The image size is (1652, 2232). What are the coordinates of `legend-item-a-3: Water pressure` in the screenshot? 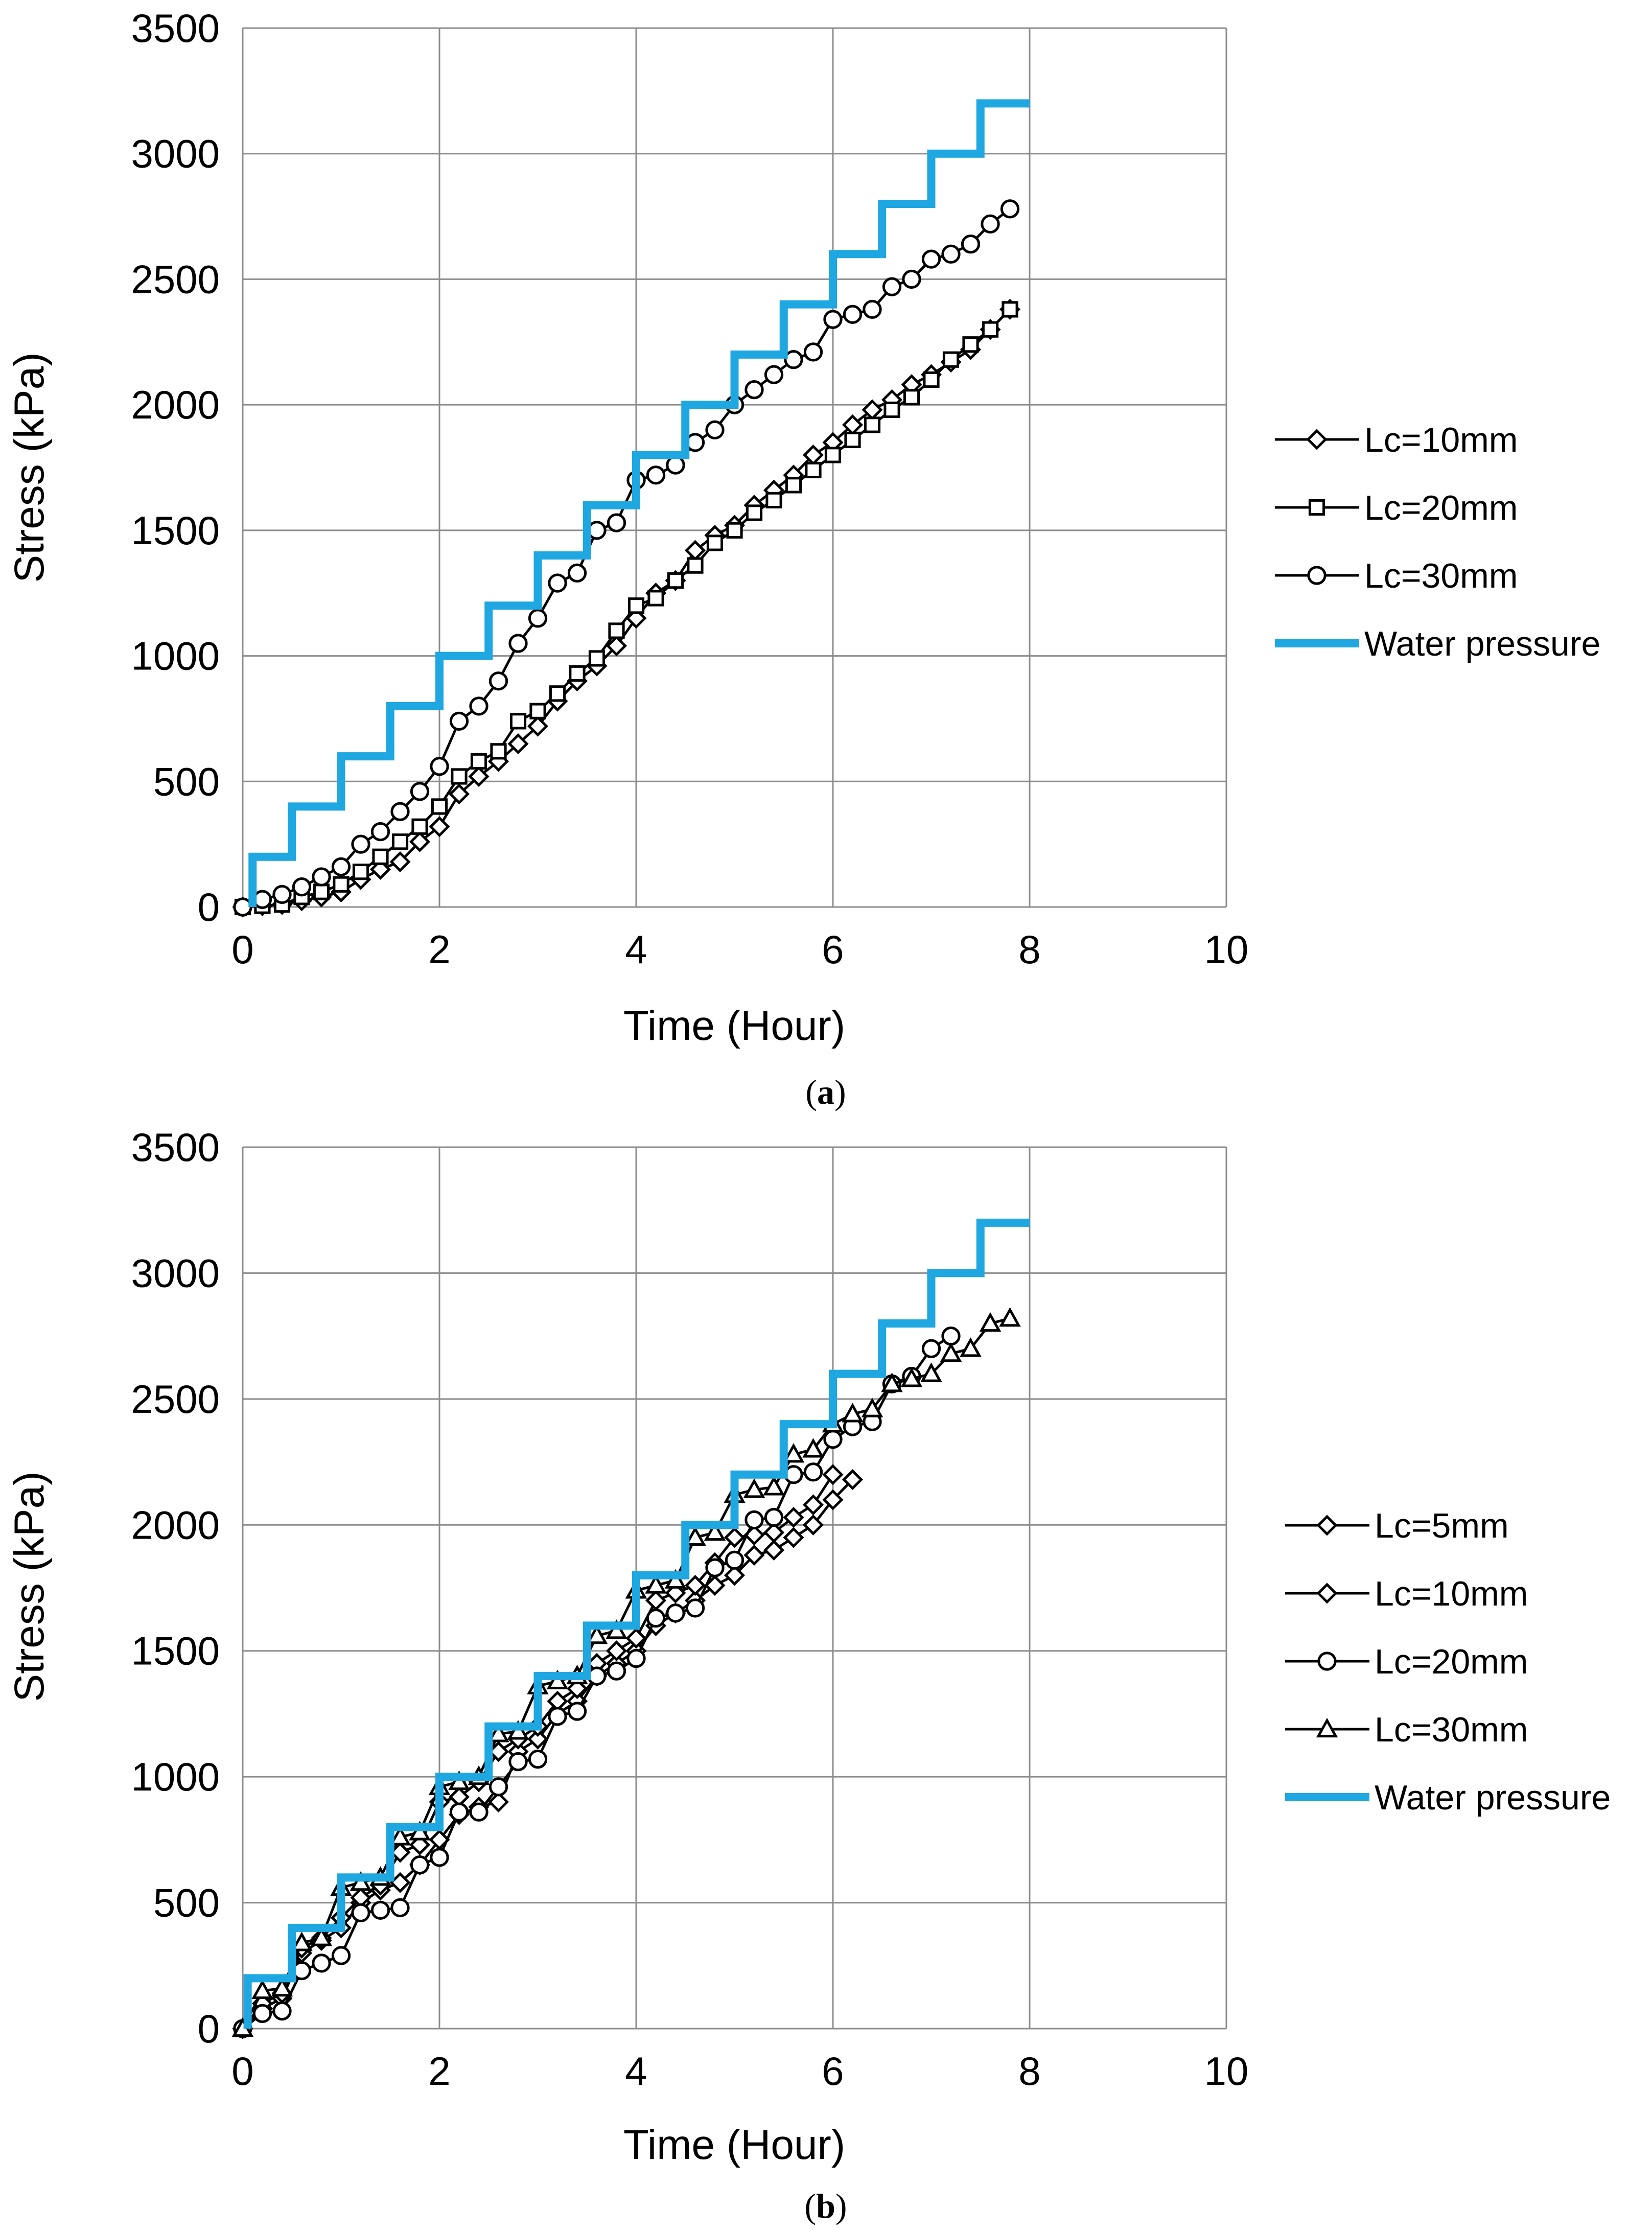 It's located at (1438, 643).